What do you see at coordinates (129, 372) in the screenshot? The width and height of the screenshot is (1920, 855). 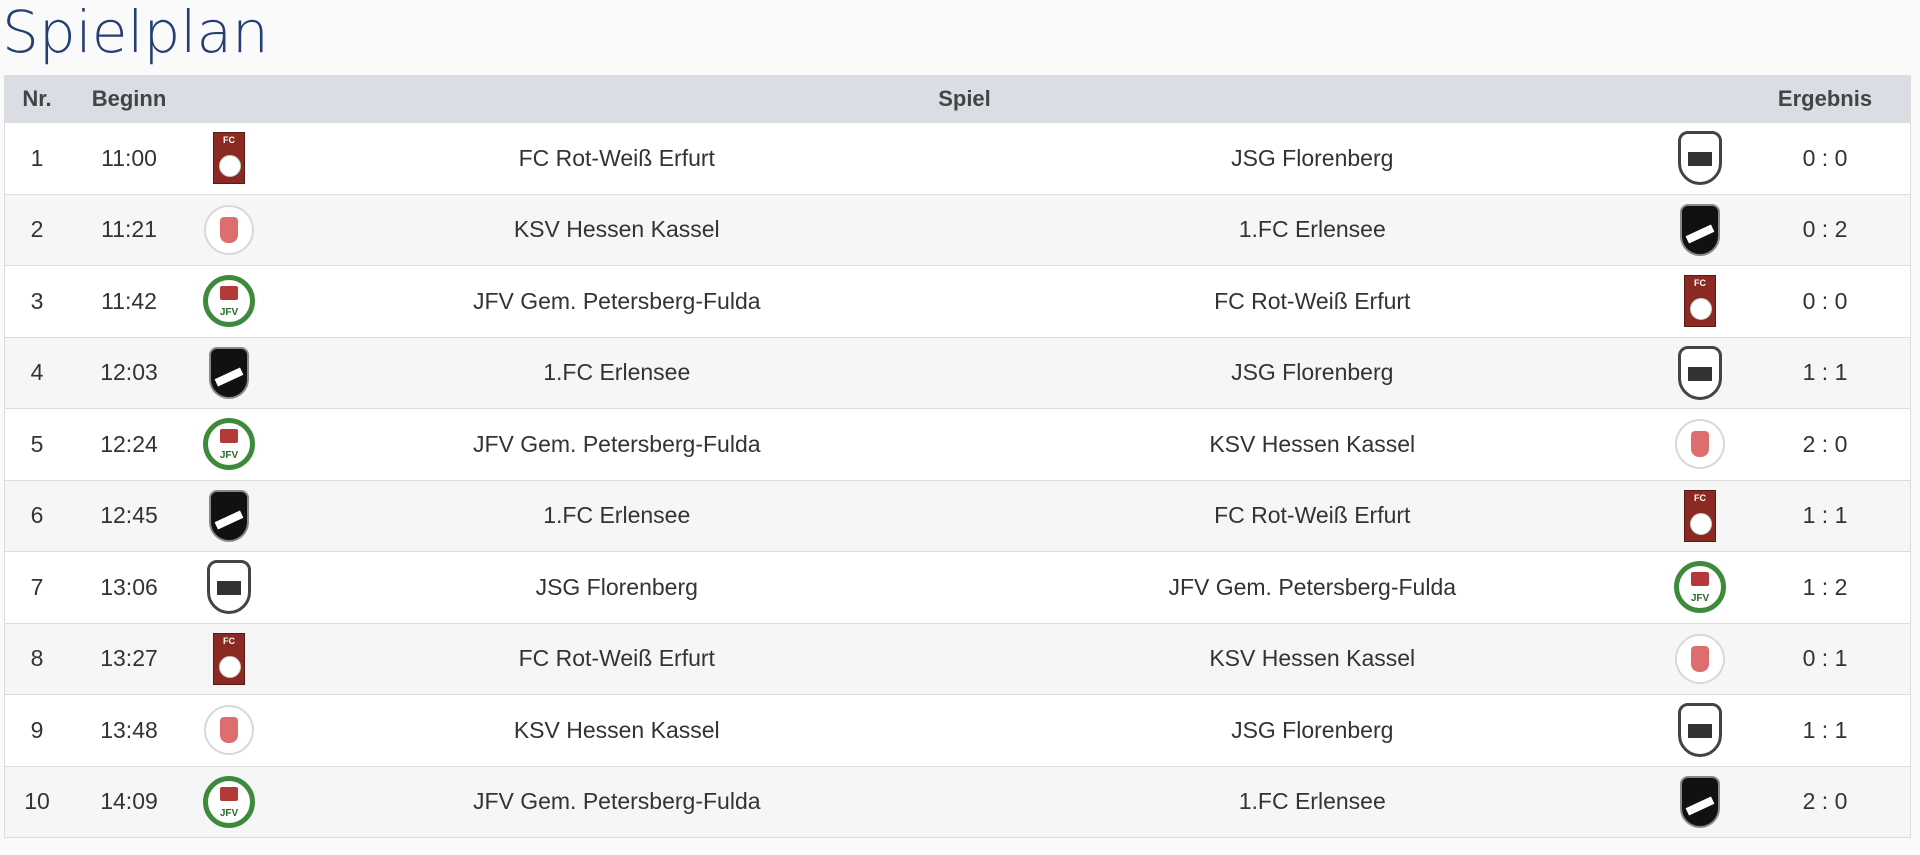 I see `match-time: 12:03` at bounding box center [129, 372].